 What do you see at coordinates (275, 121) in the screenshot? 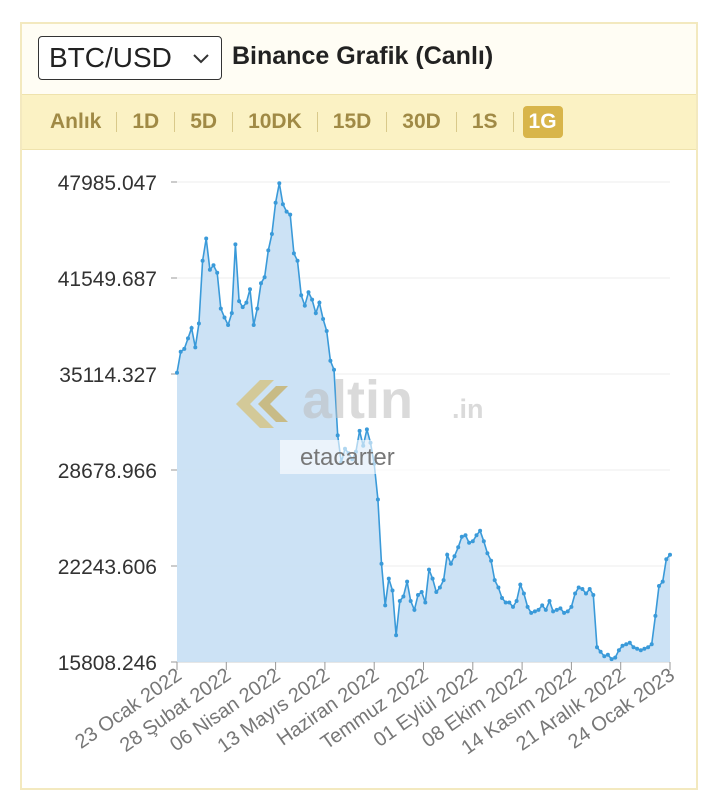
I see `tab-10dk: 10DK` at bounding box center [275, 121].